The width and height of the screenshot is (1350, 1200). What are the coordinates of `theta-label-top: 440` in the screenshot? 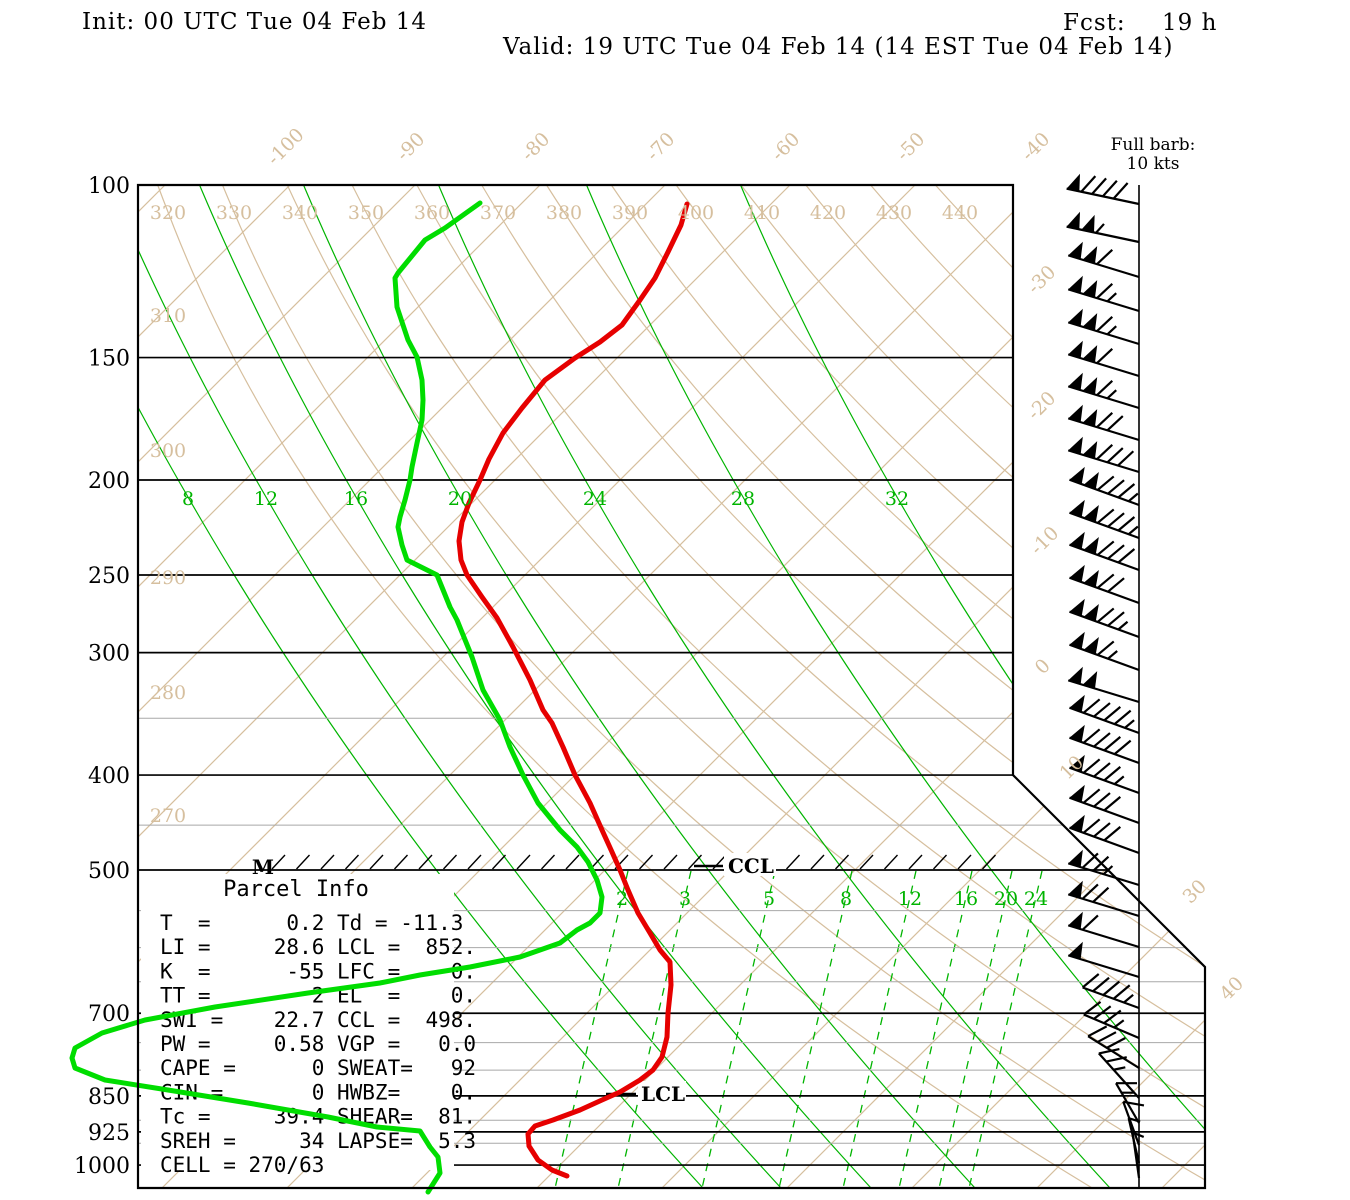 It's located at (960, 213).